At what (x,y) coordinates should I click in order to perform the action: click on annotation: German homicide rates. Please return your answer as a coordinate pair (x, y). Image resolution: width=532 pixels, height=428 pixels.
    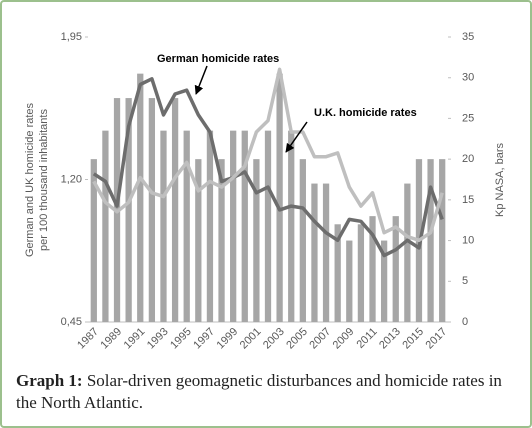
    Looking at the image, I should click on (218, 59).